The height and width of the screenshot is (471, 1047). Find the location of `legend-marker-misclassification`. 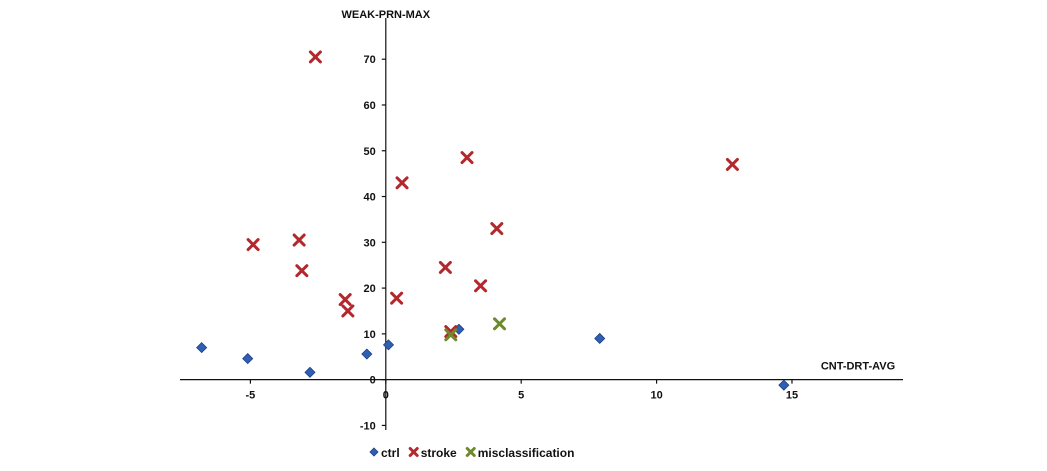

legend-marker-misclassification is located at coordinates (470, 452).